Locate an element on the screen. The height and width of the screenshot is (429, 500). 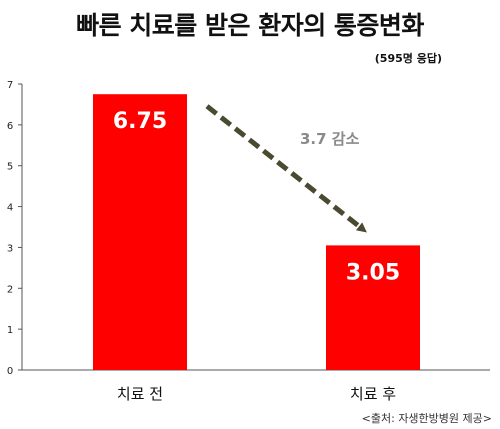
x-category-label: 치료 전 is located at coordinates (140, 394).